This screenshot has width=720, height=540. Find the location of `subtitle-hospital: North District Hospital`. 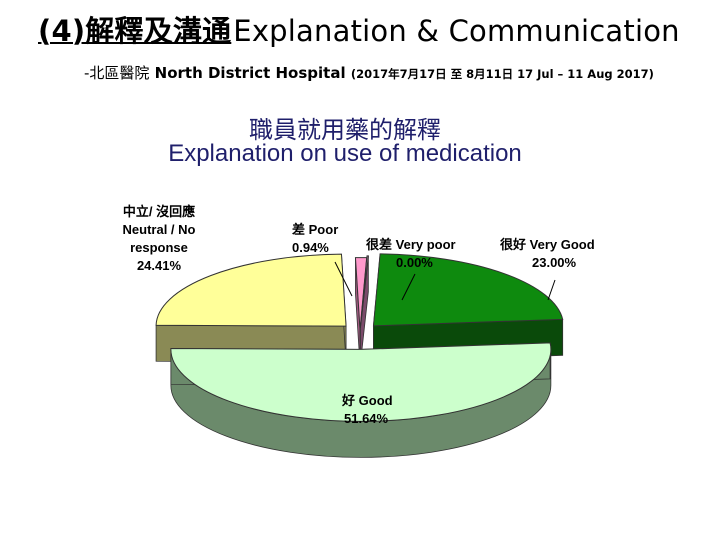

subtitle-hospital: North District Hospital is located at coordinates (250, 73).